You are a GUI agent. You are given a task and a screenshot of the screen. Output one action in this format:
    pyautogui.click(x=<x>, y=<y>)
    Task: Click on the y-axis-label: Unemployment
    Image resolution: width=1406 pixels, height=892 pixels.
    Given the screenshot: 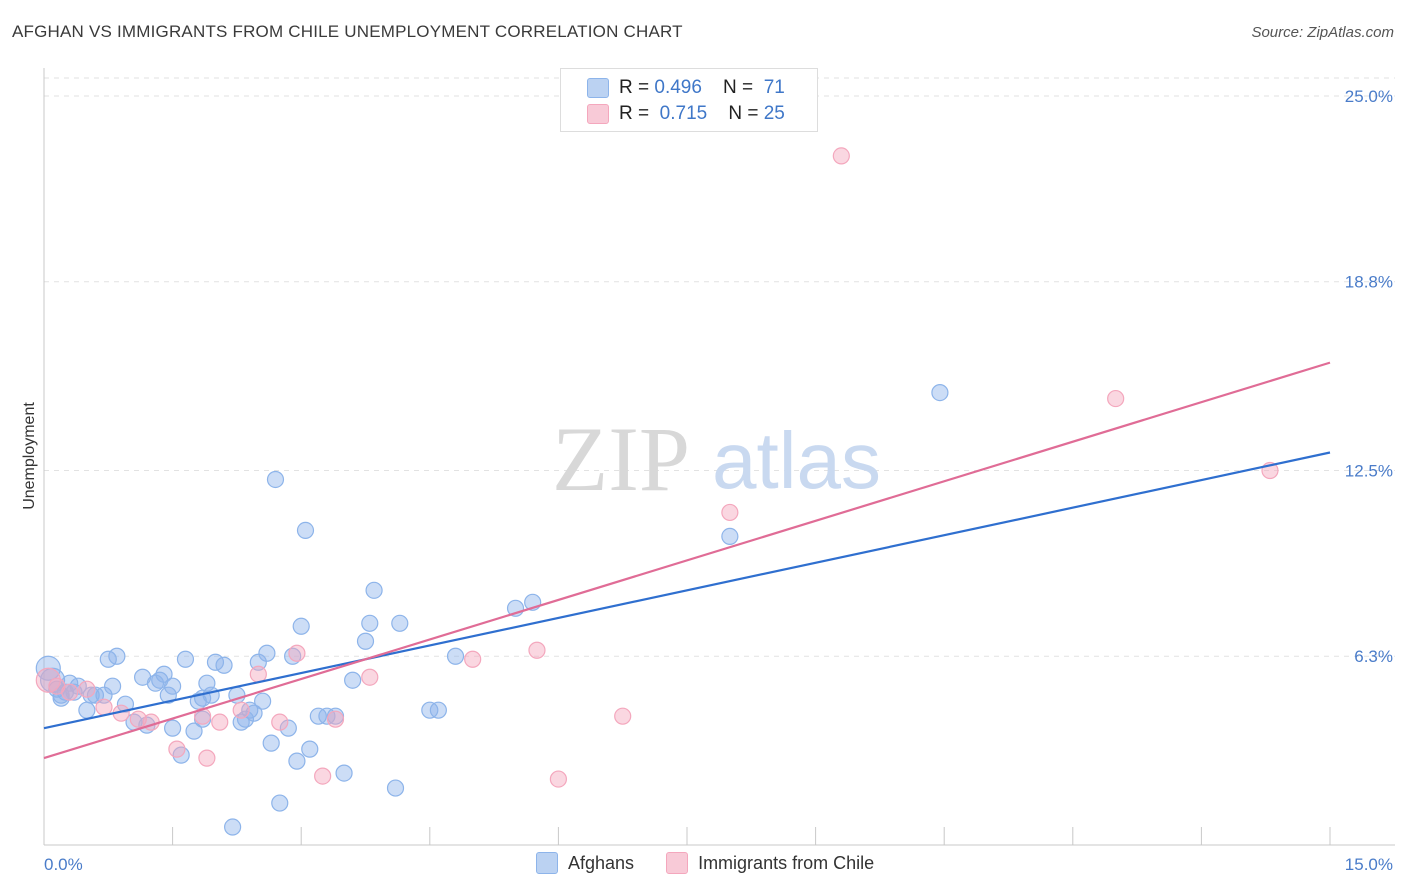 What is the action you would take?
    pyautogui.click(x=29, y=456)
    